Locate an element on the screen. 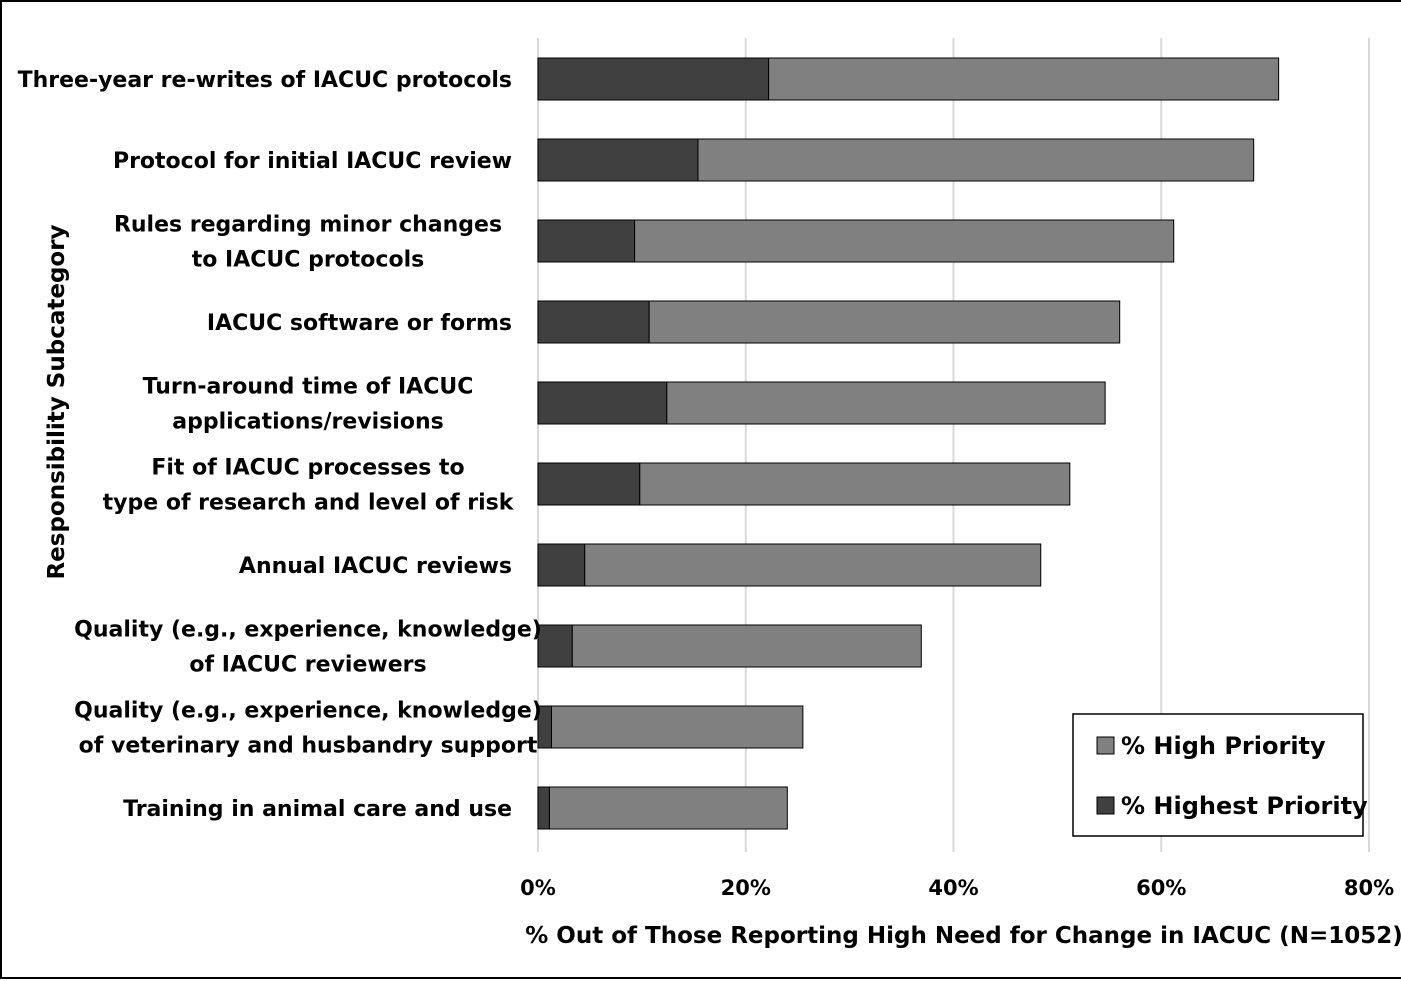 This screenshot has height=981, width=1401. legend-swatch-high-priority is located at coordinates (1105, 745).